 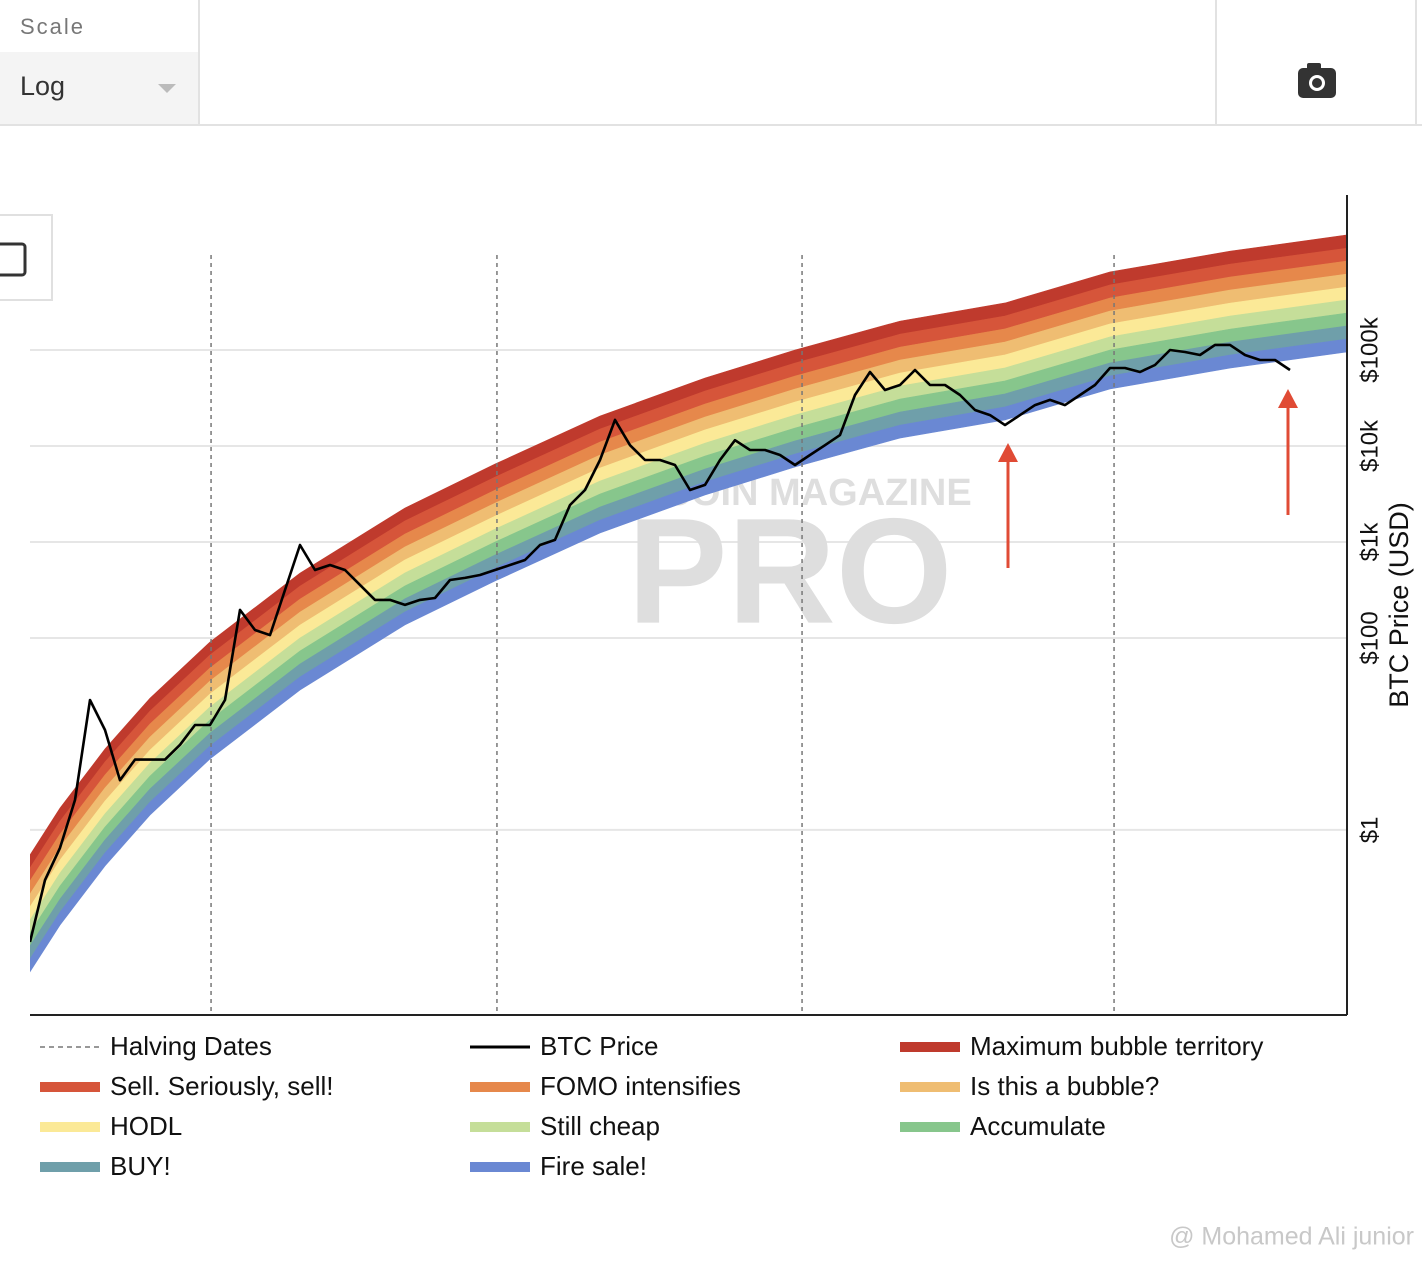 I want to click on y-tick-label: $100, so click(x=1369, y=637).